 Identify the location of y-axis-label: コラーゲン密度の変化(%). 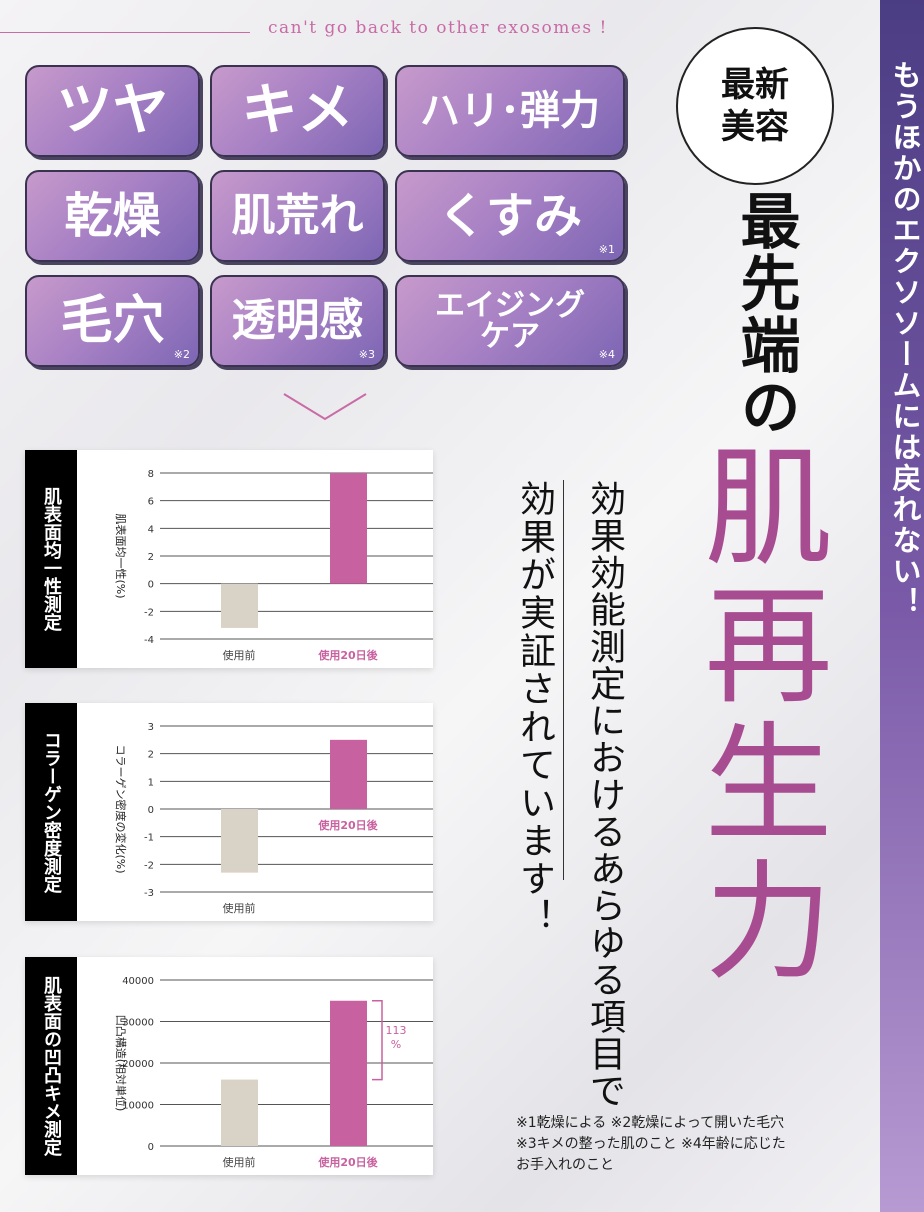
(121, 808).